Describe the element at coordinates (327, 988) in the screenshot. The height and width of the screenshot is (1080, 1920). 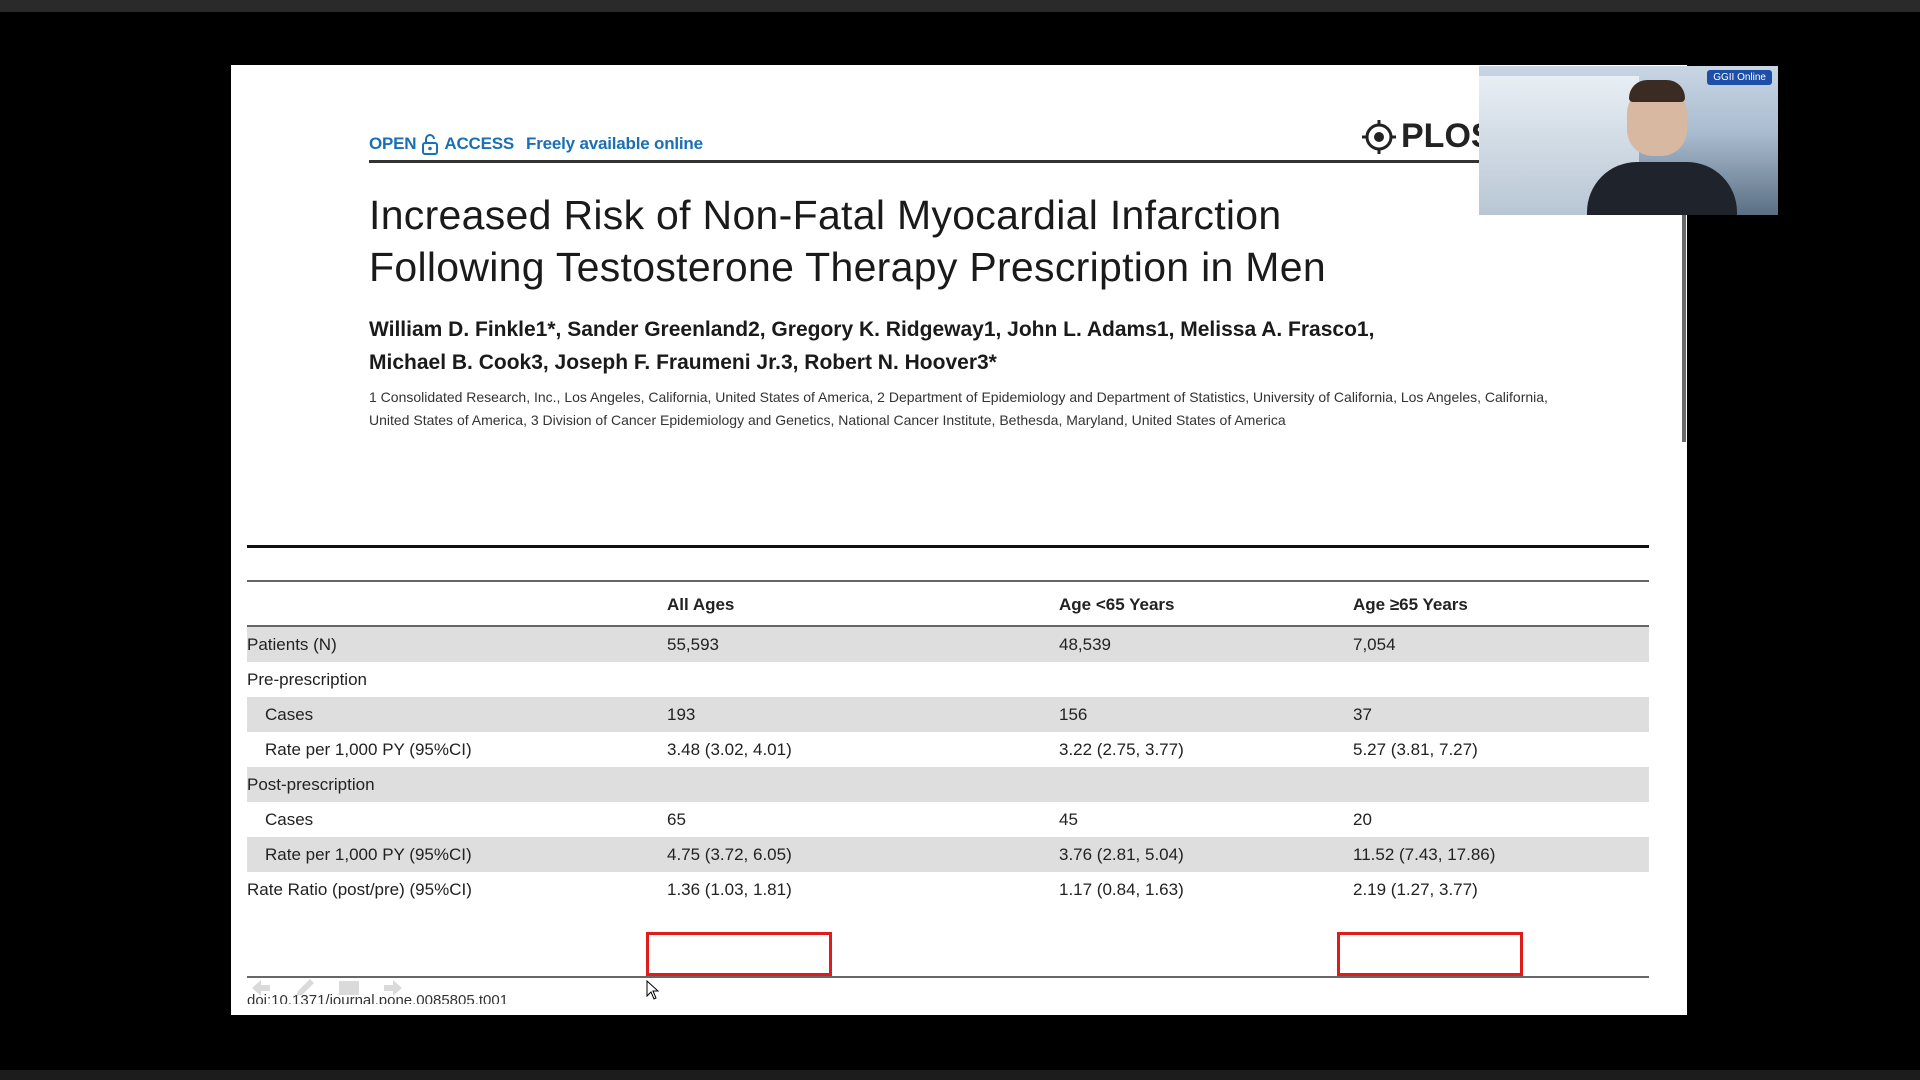
I see `slide-controls` at that location.